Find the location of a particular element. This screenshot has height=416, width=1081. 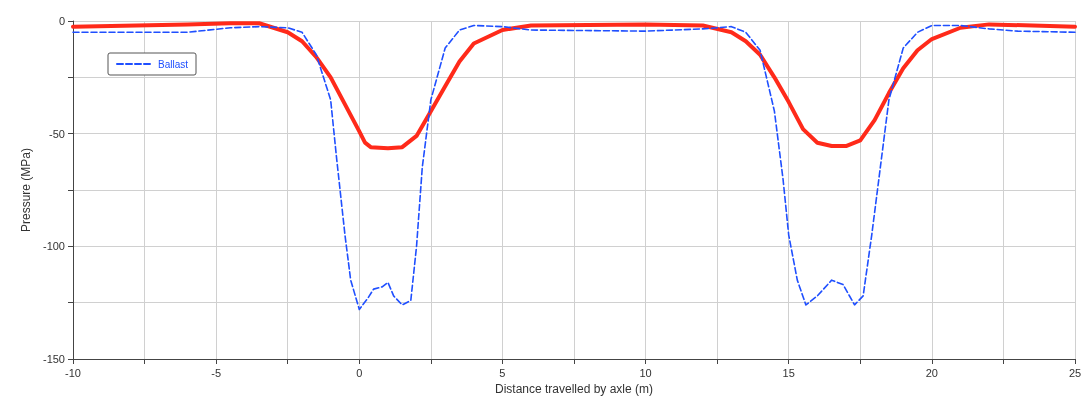

x-tick-label: -5 is located at coordinates (216, 372).